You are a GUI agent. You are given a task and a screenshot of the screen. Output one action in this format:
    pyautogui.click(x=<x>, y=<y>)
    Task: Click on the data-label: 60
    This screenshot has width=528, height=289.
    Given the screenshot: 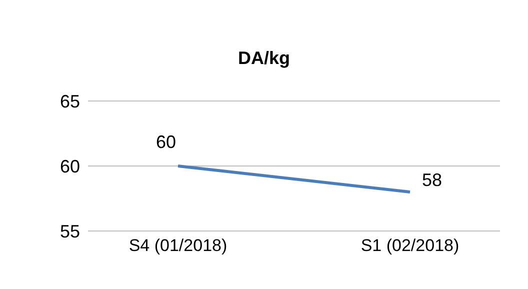 What is the action you would take?
    pyautogui.click(x=166, y=142)
    